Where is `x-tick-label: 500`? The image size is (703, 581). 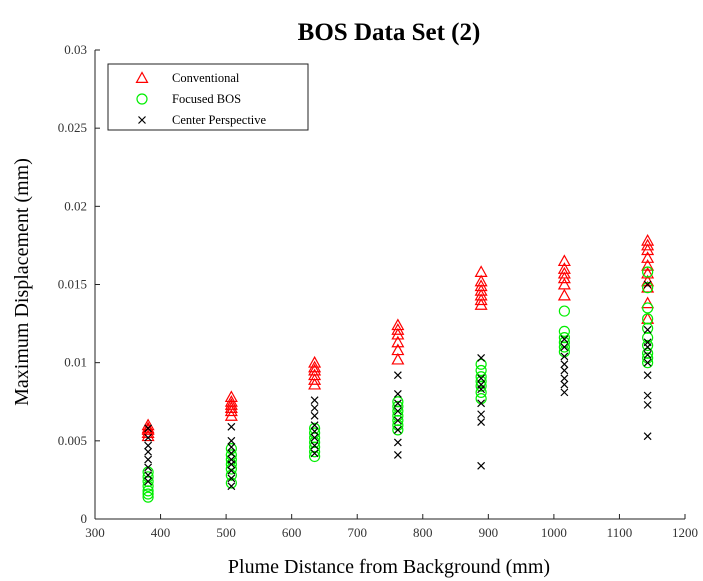 x-tick-label: 500 is located at coordinates (226, 532).